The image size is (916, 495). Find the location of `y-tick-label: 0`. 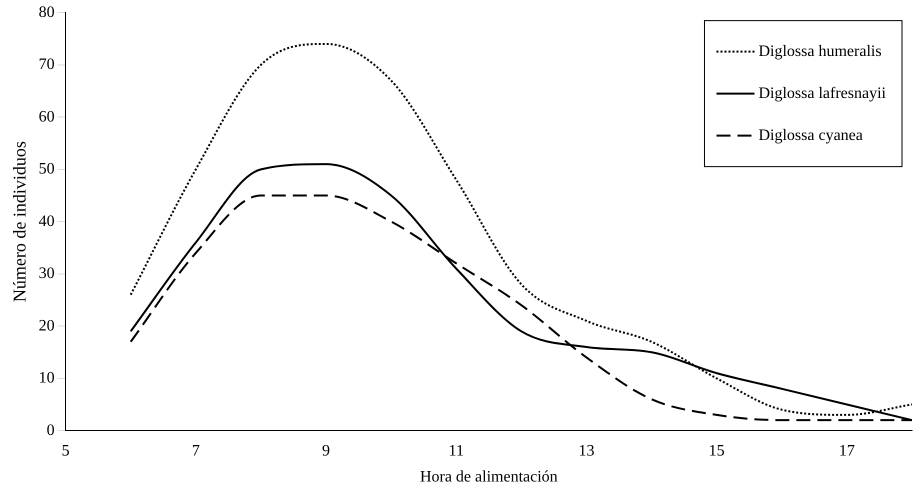

y-tick-label: 0 is located at coordinates (50, 430).